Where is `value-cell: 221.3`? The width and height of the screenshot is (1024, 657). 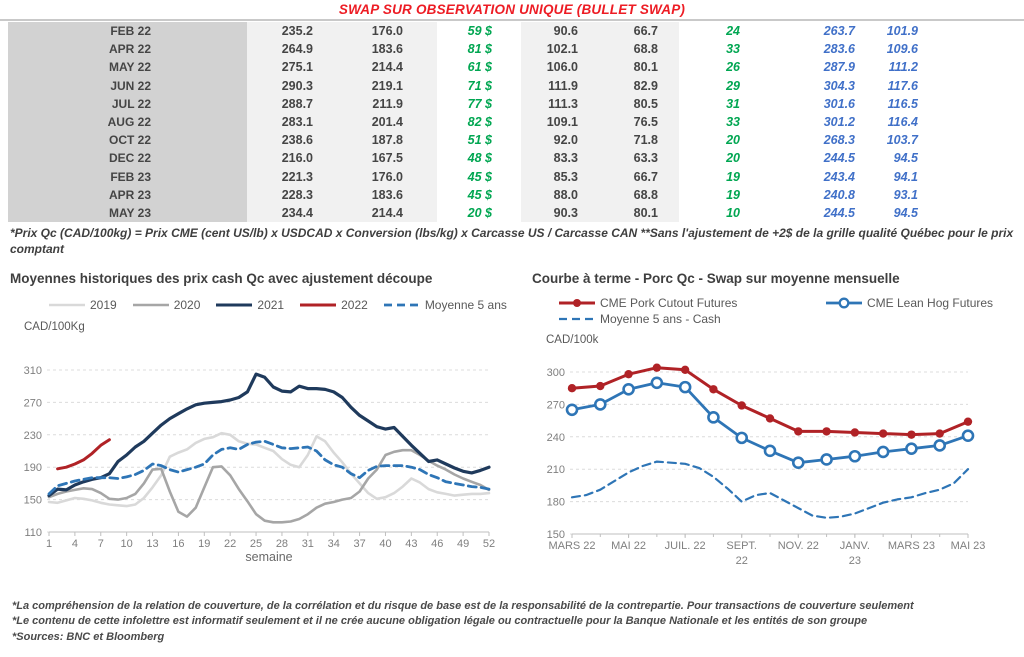
value-cell: 221.3 is located at coordinates (296, 176).